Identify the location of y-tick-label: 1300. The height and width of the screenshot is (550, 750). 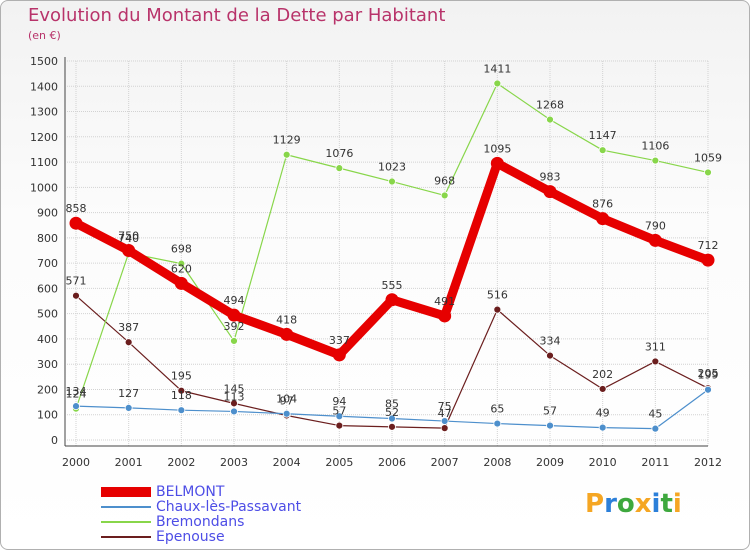
(44, 112).